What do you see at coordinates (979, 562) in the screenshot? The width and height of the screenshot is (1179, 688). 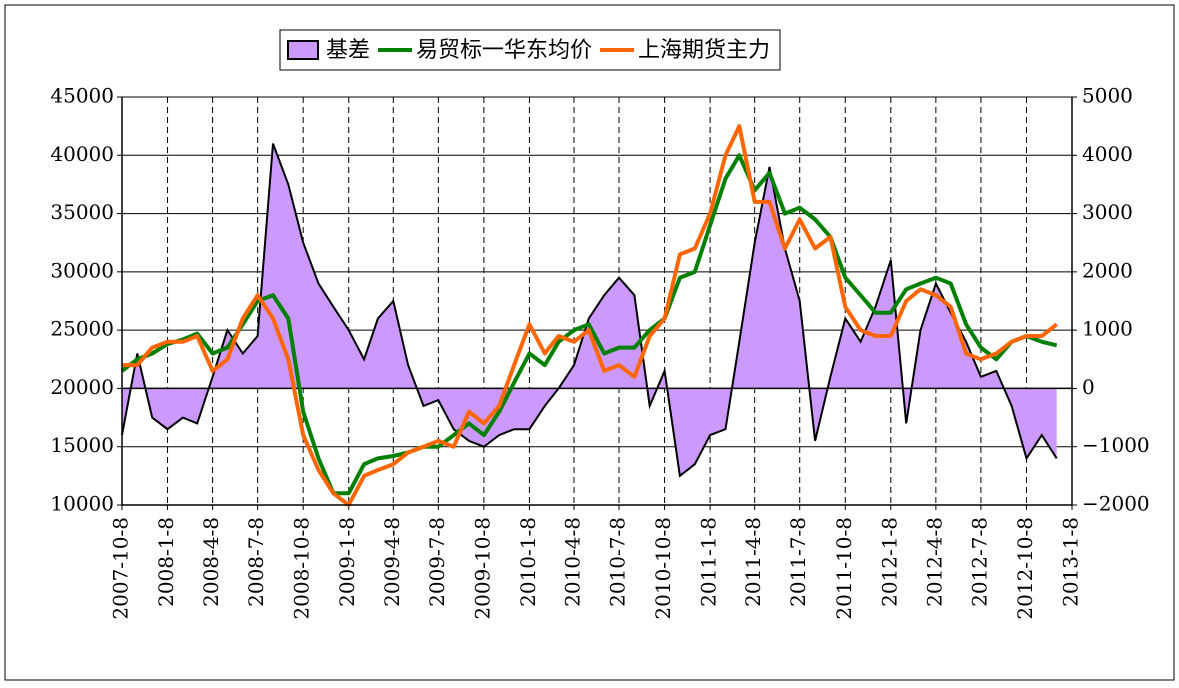 I see `x-tick-label: 2012-7-8` at bounding box center [979, 562].